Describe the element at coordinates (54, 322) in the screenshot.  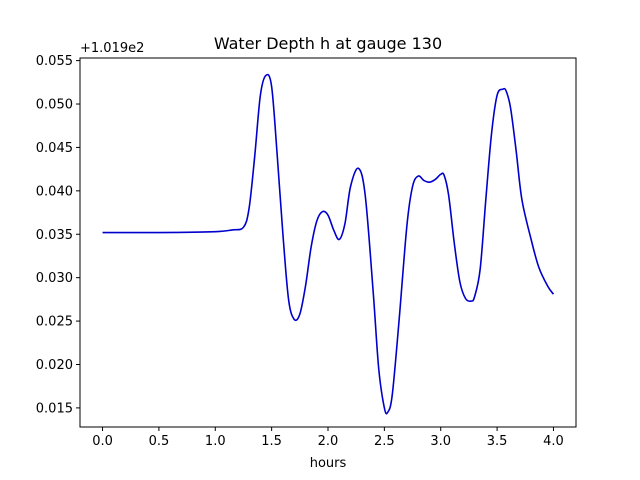
I see `y-tick-label: 0.025` at that location.